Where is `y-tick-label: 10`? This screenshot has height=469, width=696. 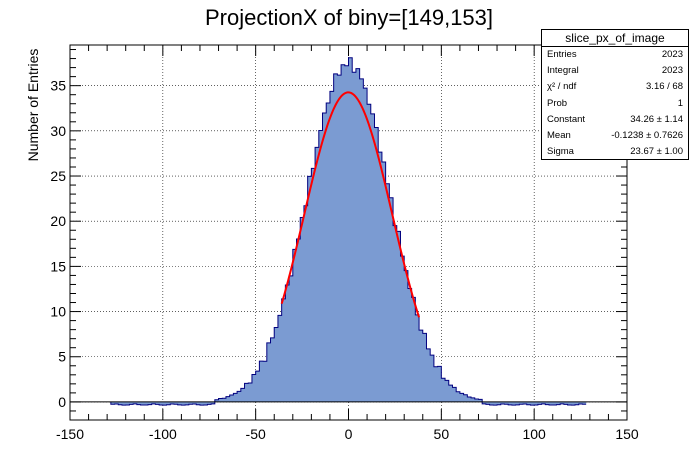 y-tick-label: 10 is located at coordinates (58, 312).